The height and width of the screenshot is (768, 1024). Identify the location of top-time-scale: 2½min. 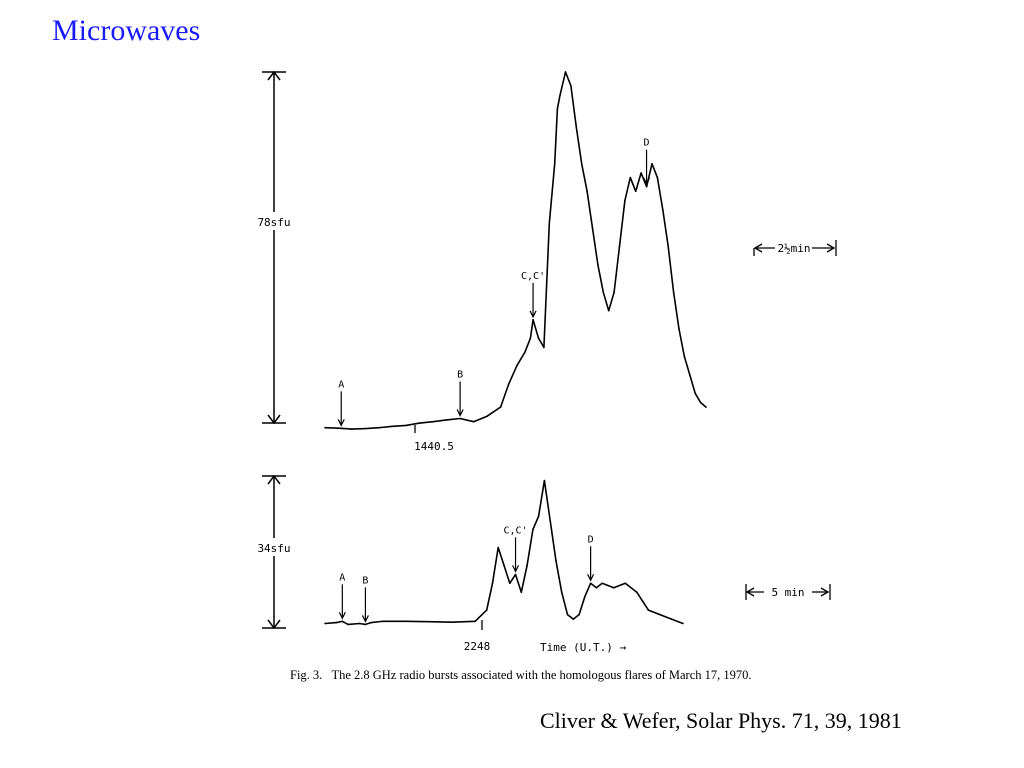
(795, 248).